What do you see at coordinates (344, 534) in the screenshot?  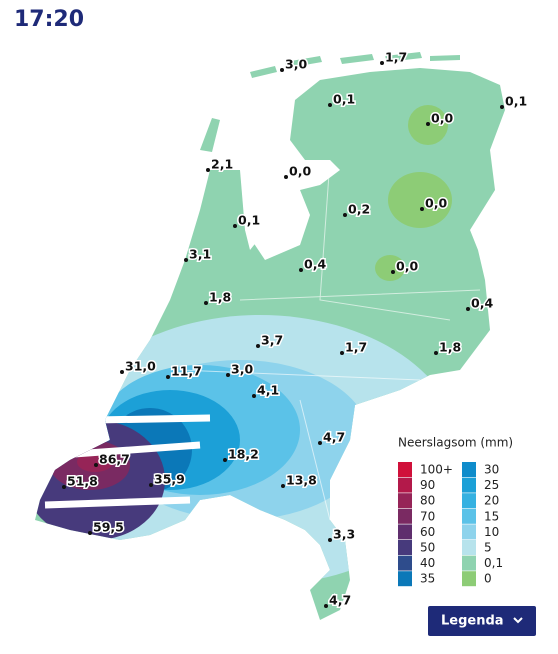 I see `station-value: 3,3` at bounding box center [344, 534].